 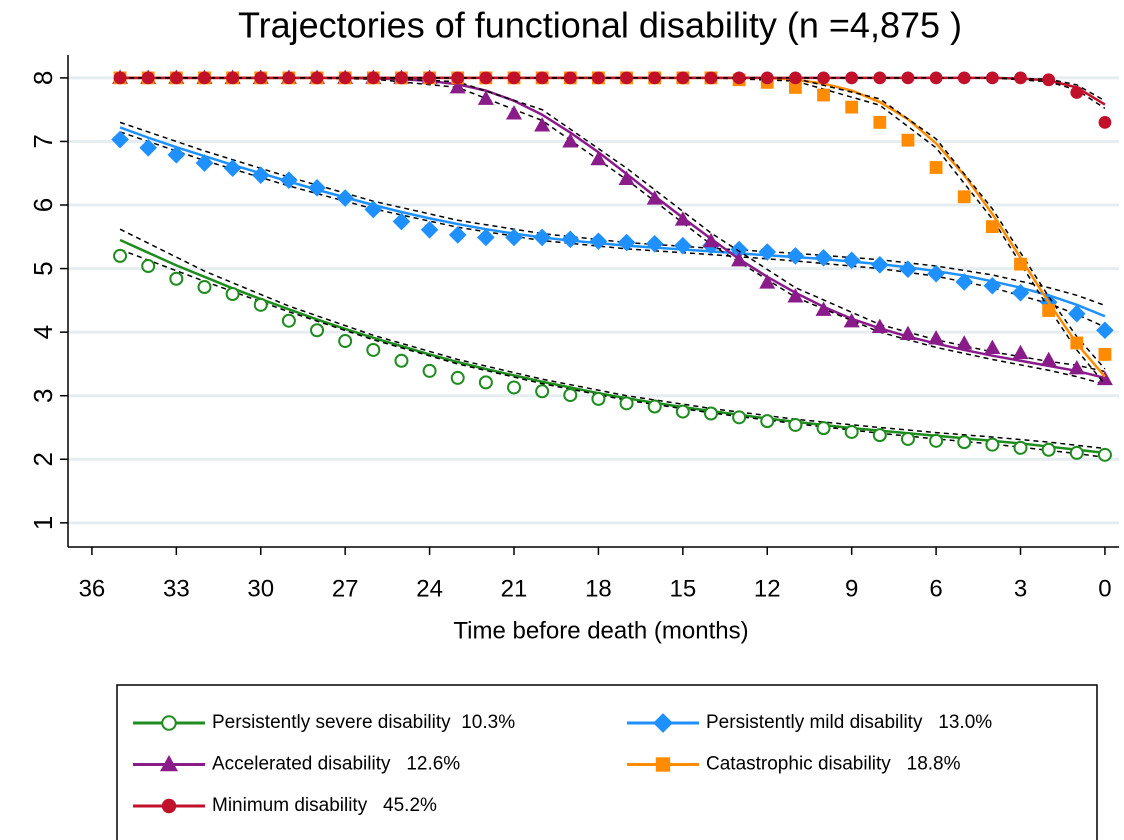 What do you see at coordinates (345, 588) in the screenshot?
I see `x-tick-label: 27` at bounding box center [345, 588].